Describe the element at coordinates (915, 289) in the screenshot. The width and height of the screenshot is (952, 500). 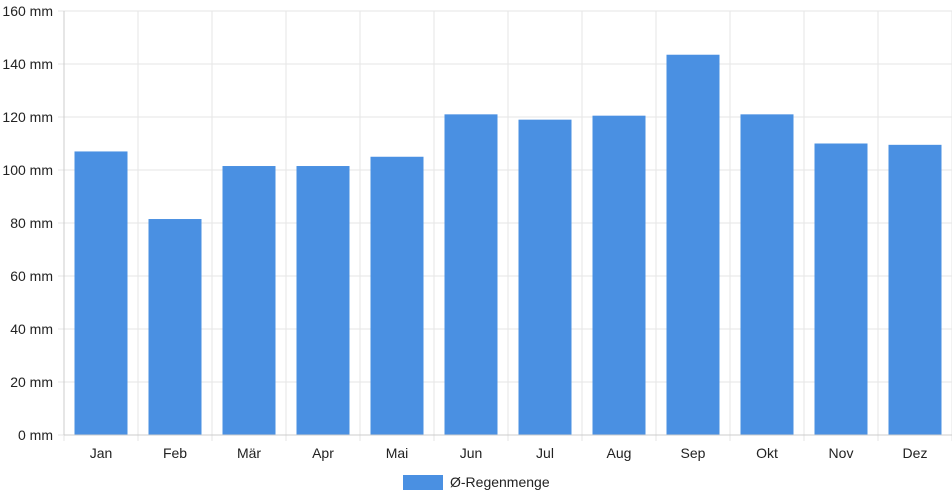
I see `bar-dez` at that location.